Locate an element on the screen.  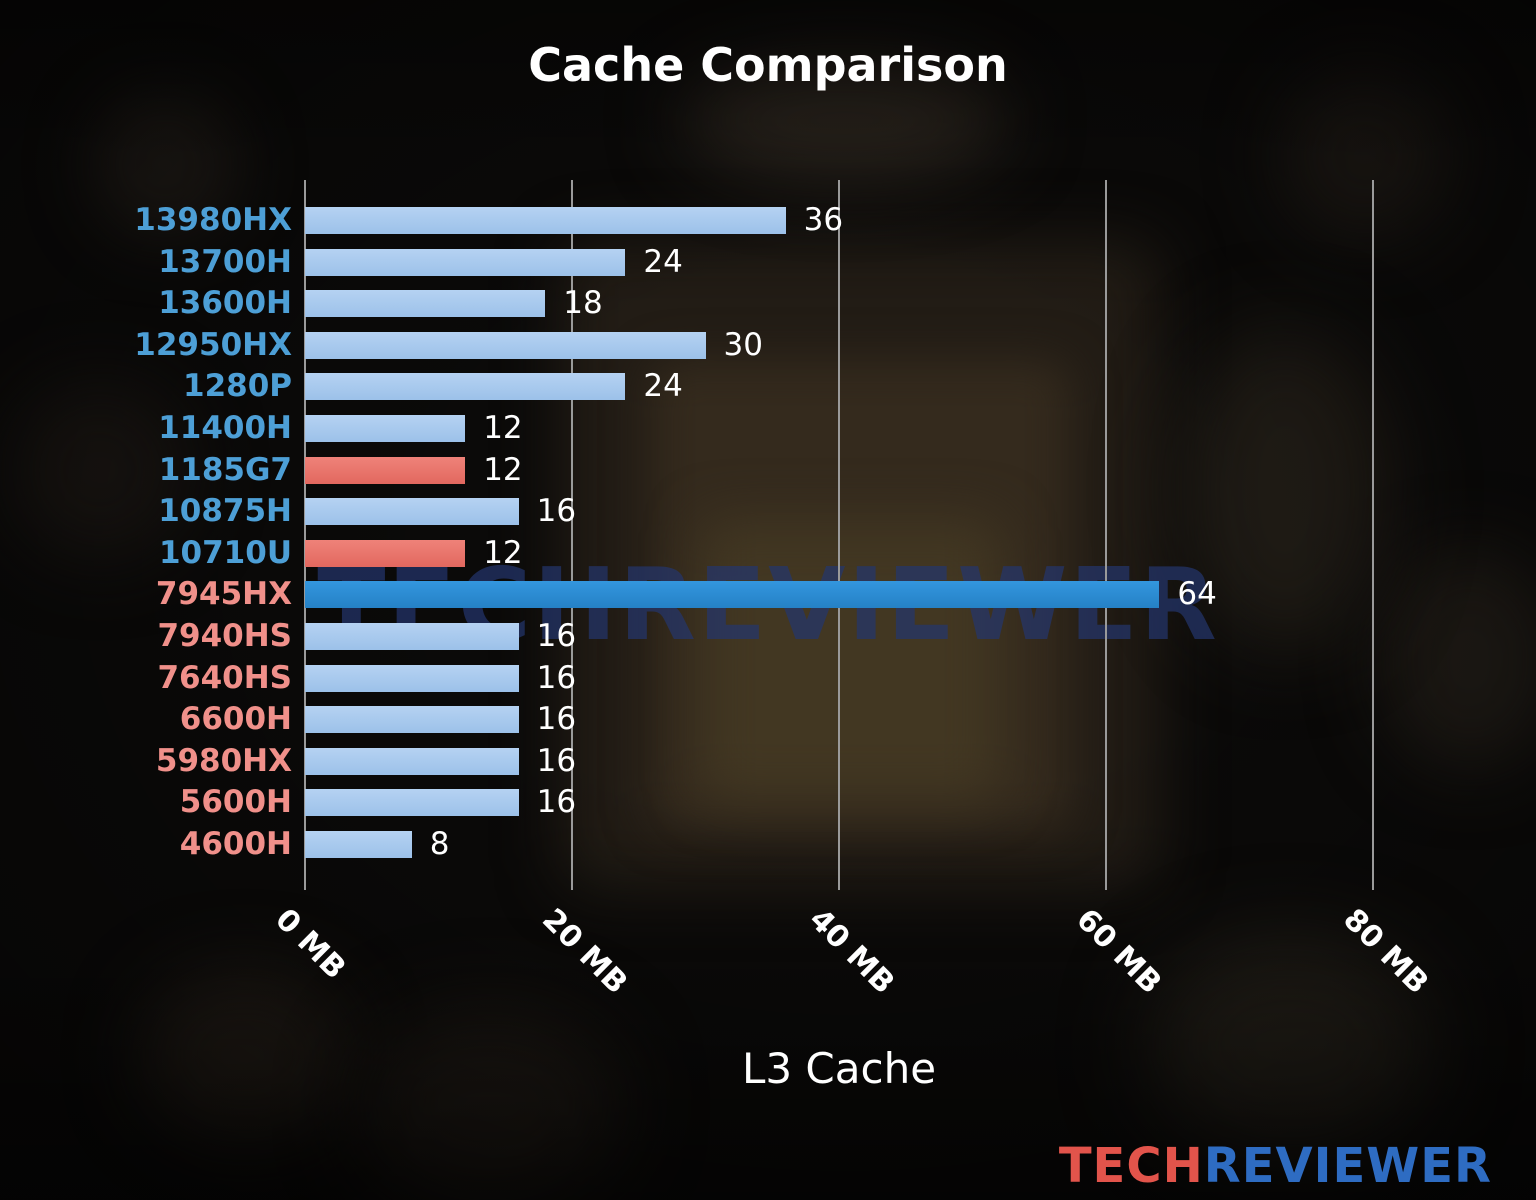
category-label: 7640HS is located at coordinates (224, 677).